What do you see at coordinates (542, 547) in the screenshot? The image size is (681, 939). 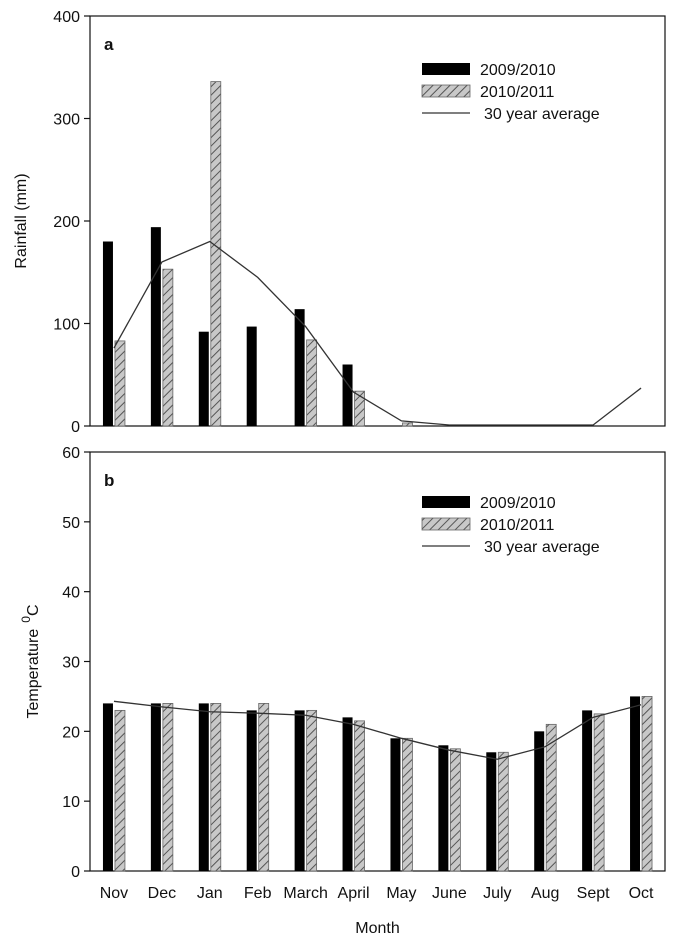 I see `legend-label-b-2: 30 year average` at bounding box center [542, 547].